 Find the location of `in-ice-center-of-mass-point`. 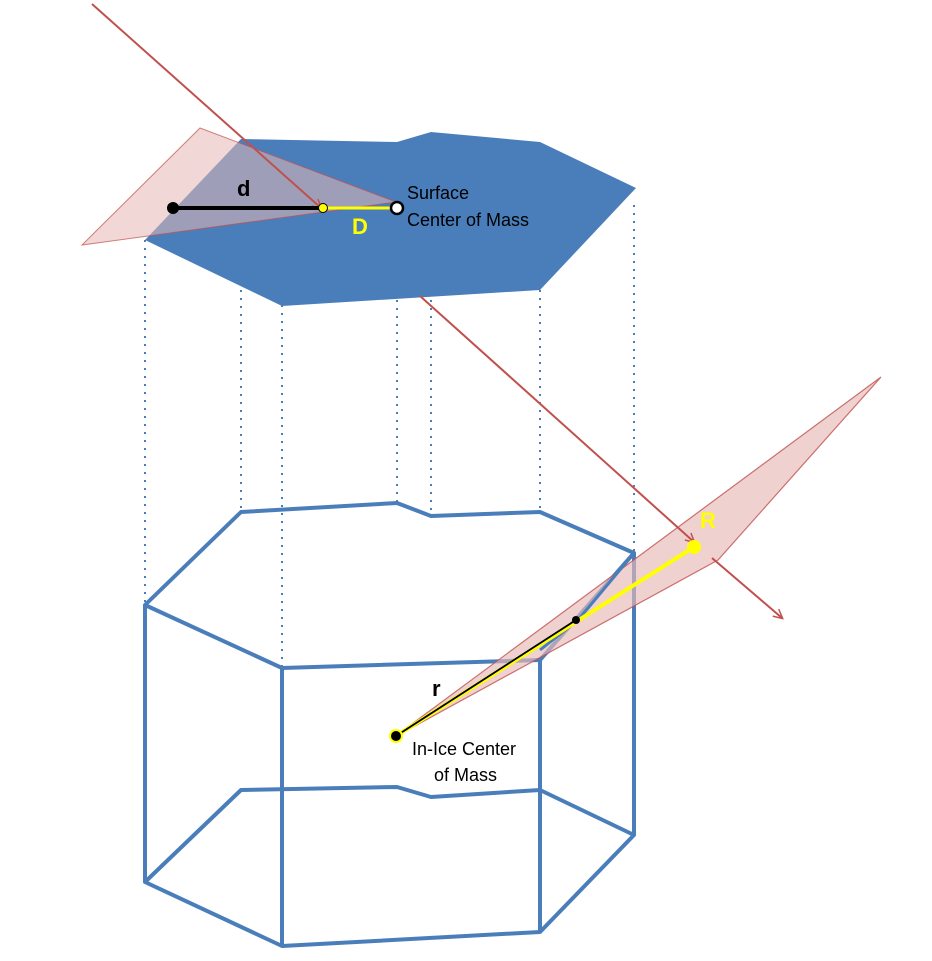

in-ice-center-of-mass-point is located at coordinates (396, 736).